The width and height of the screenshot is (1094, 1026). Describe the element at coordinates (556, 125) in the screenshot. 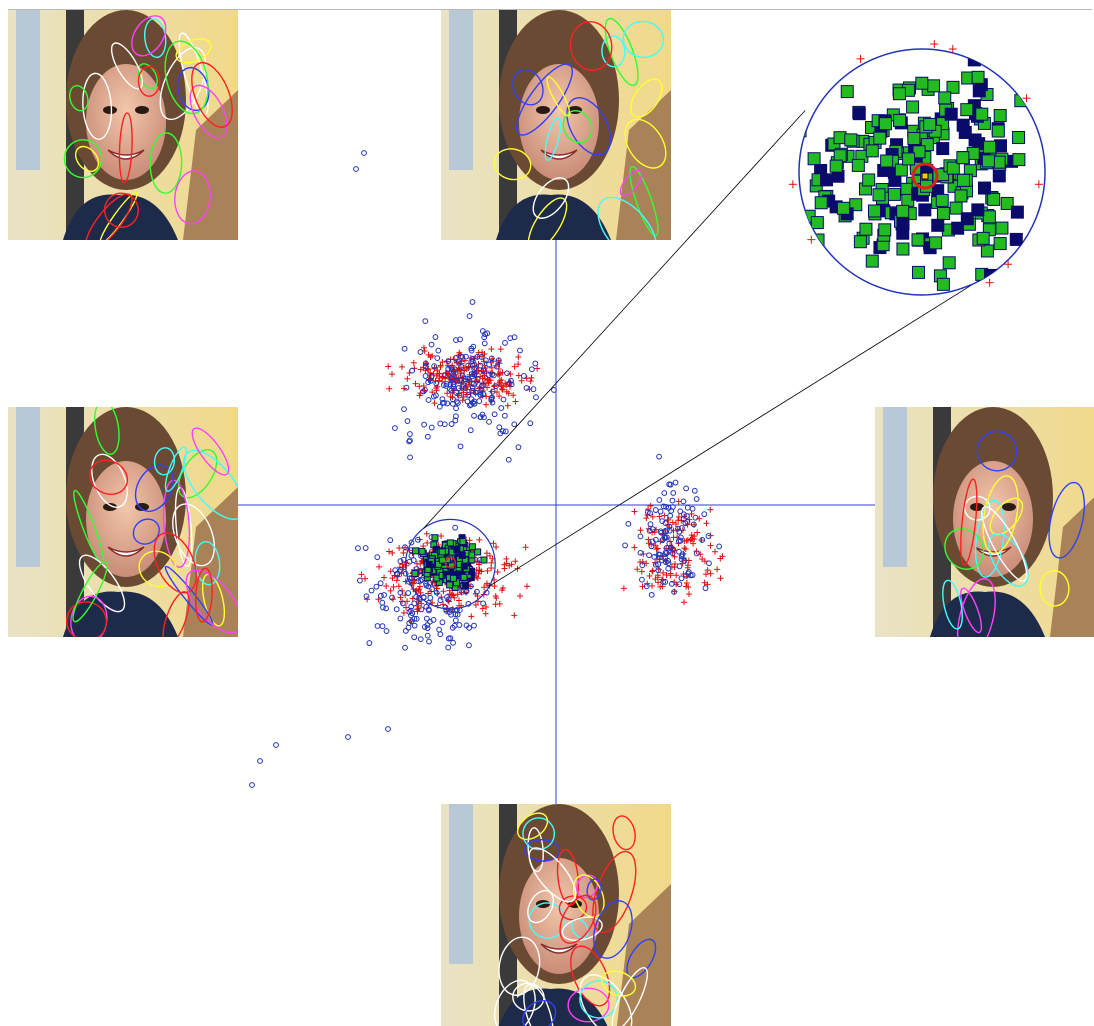

I see `face-photo-icon` at that location.